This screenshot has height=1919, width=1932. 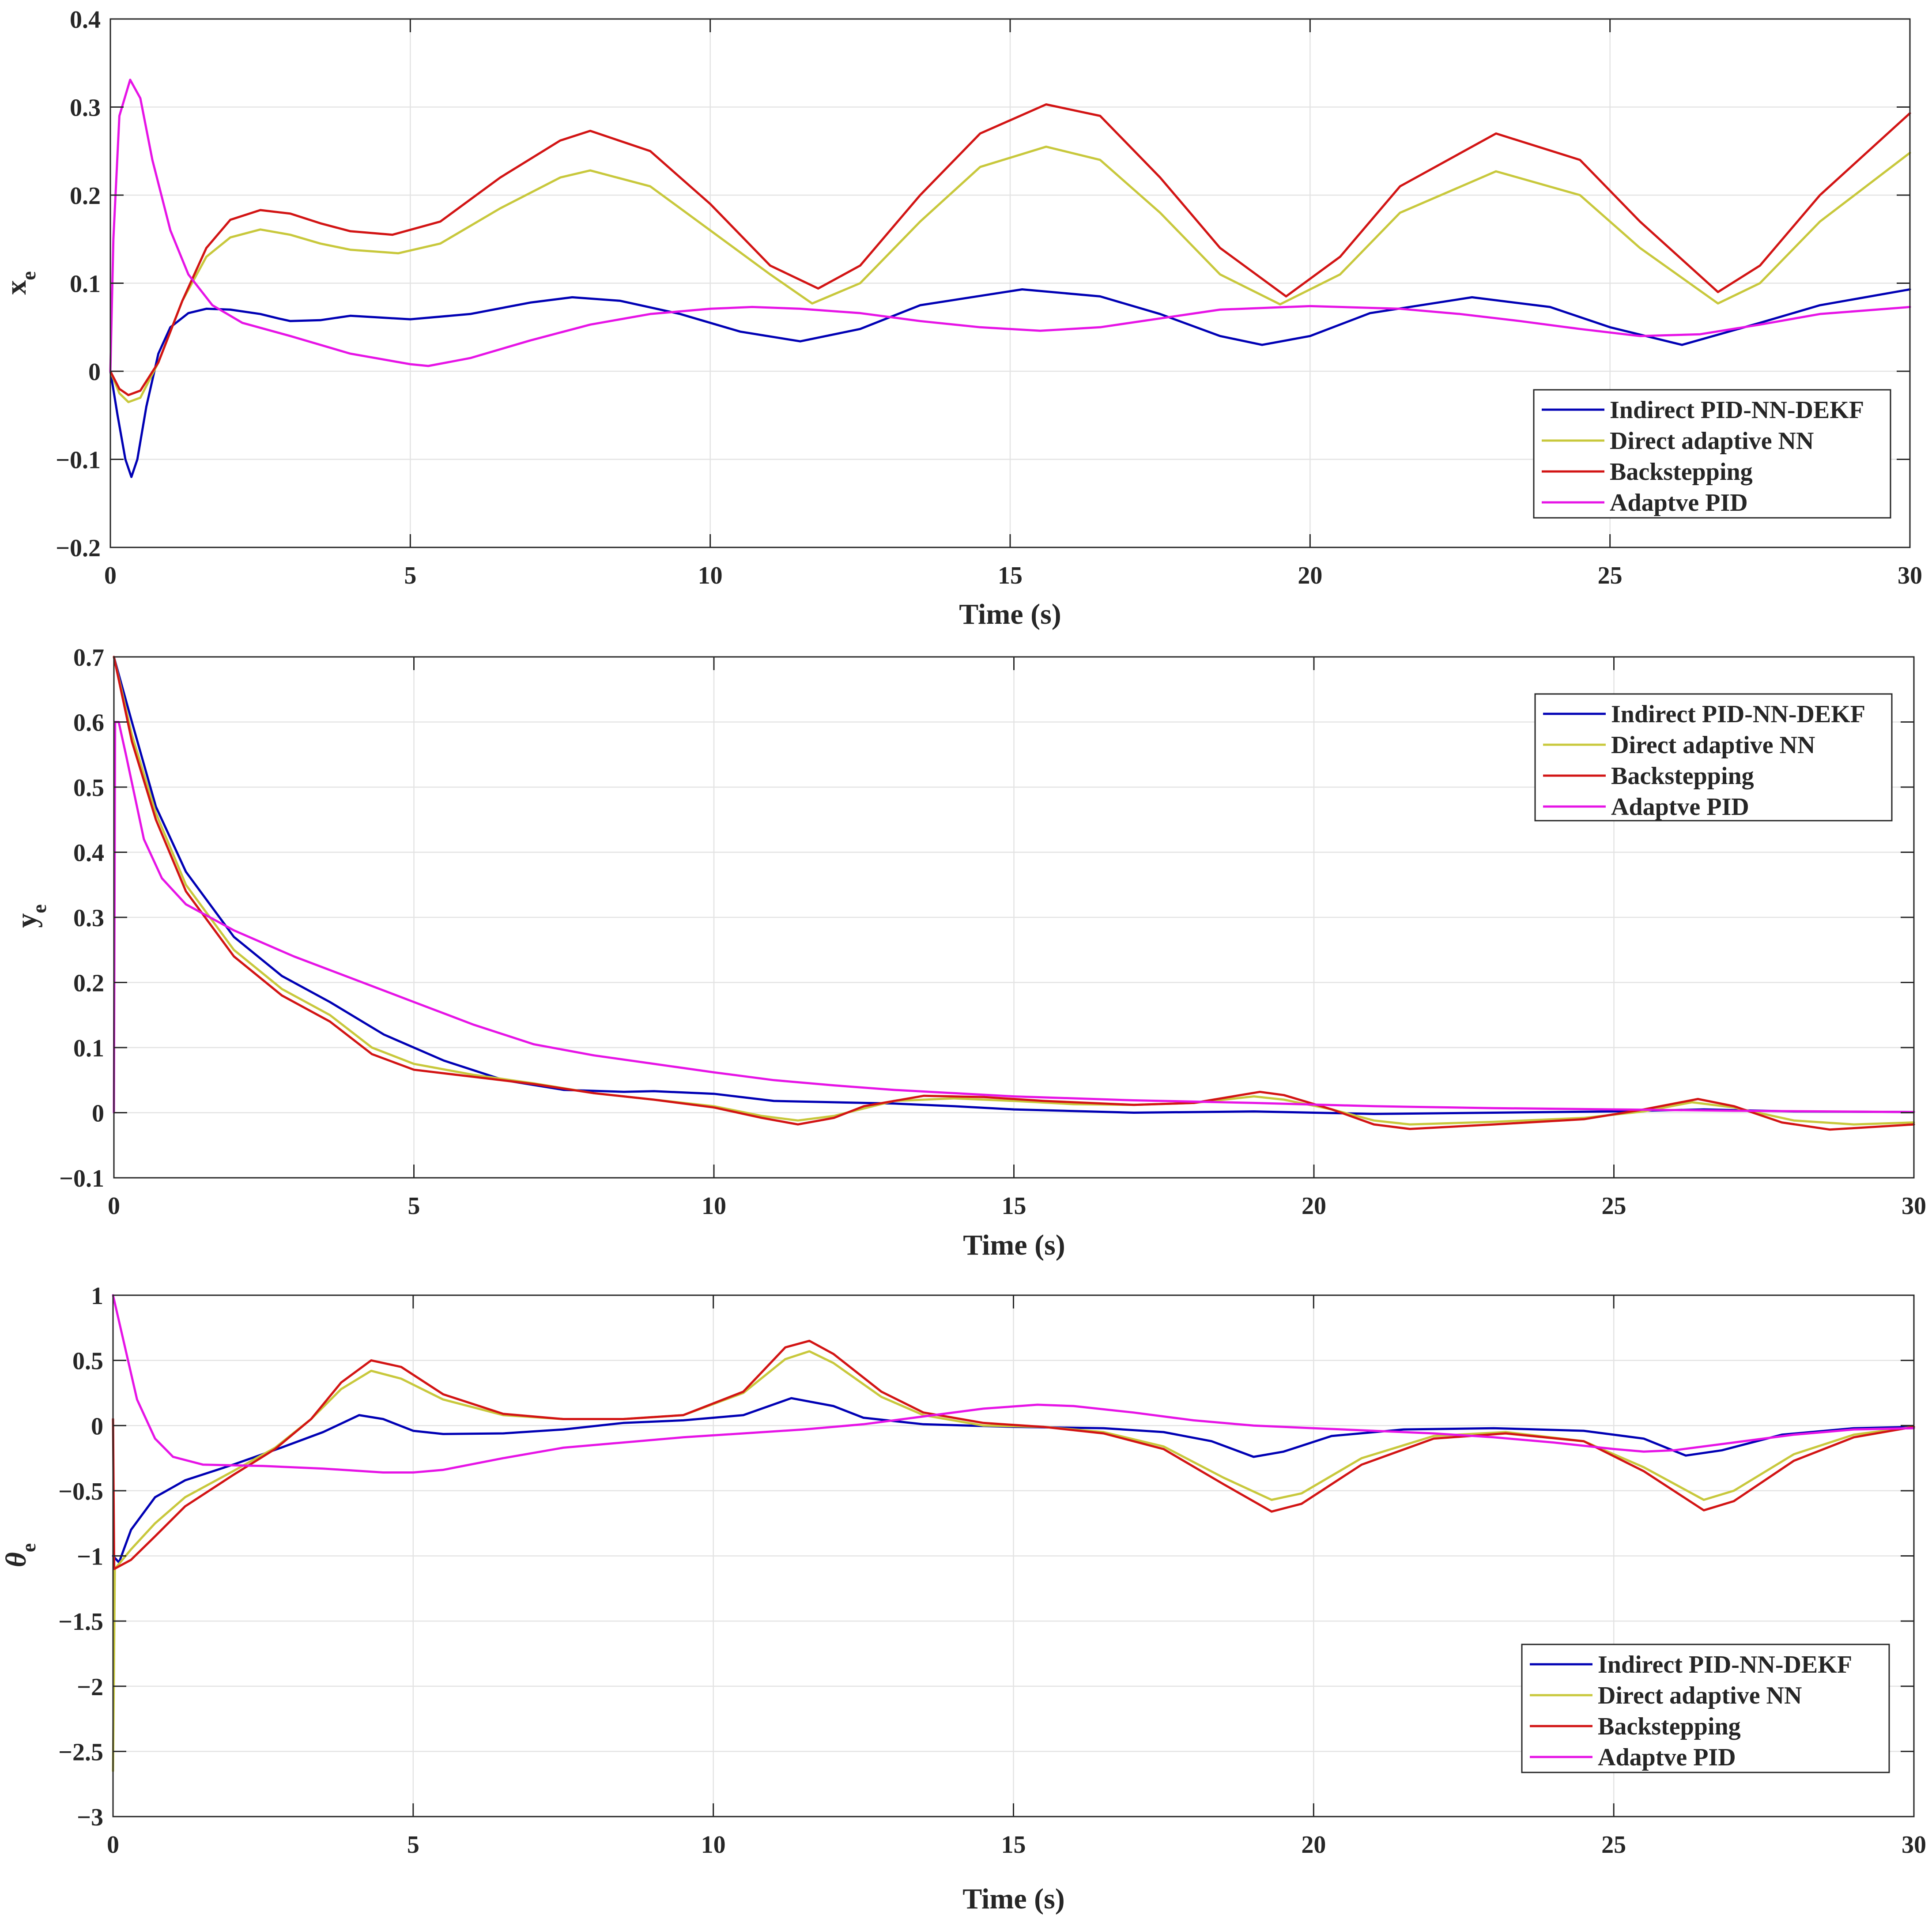 I want to click on y-tick-label: 0.7, so click(x=88, y=657).